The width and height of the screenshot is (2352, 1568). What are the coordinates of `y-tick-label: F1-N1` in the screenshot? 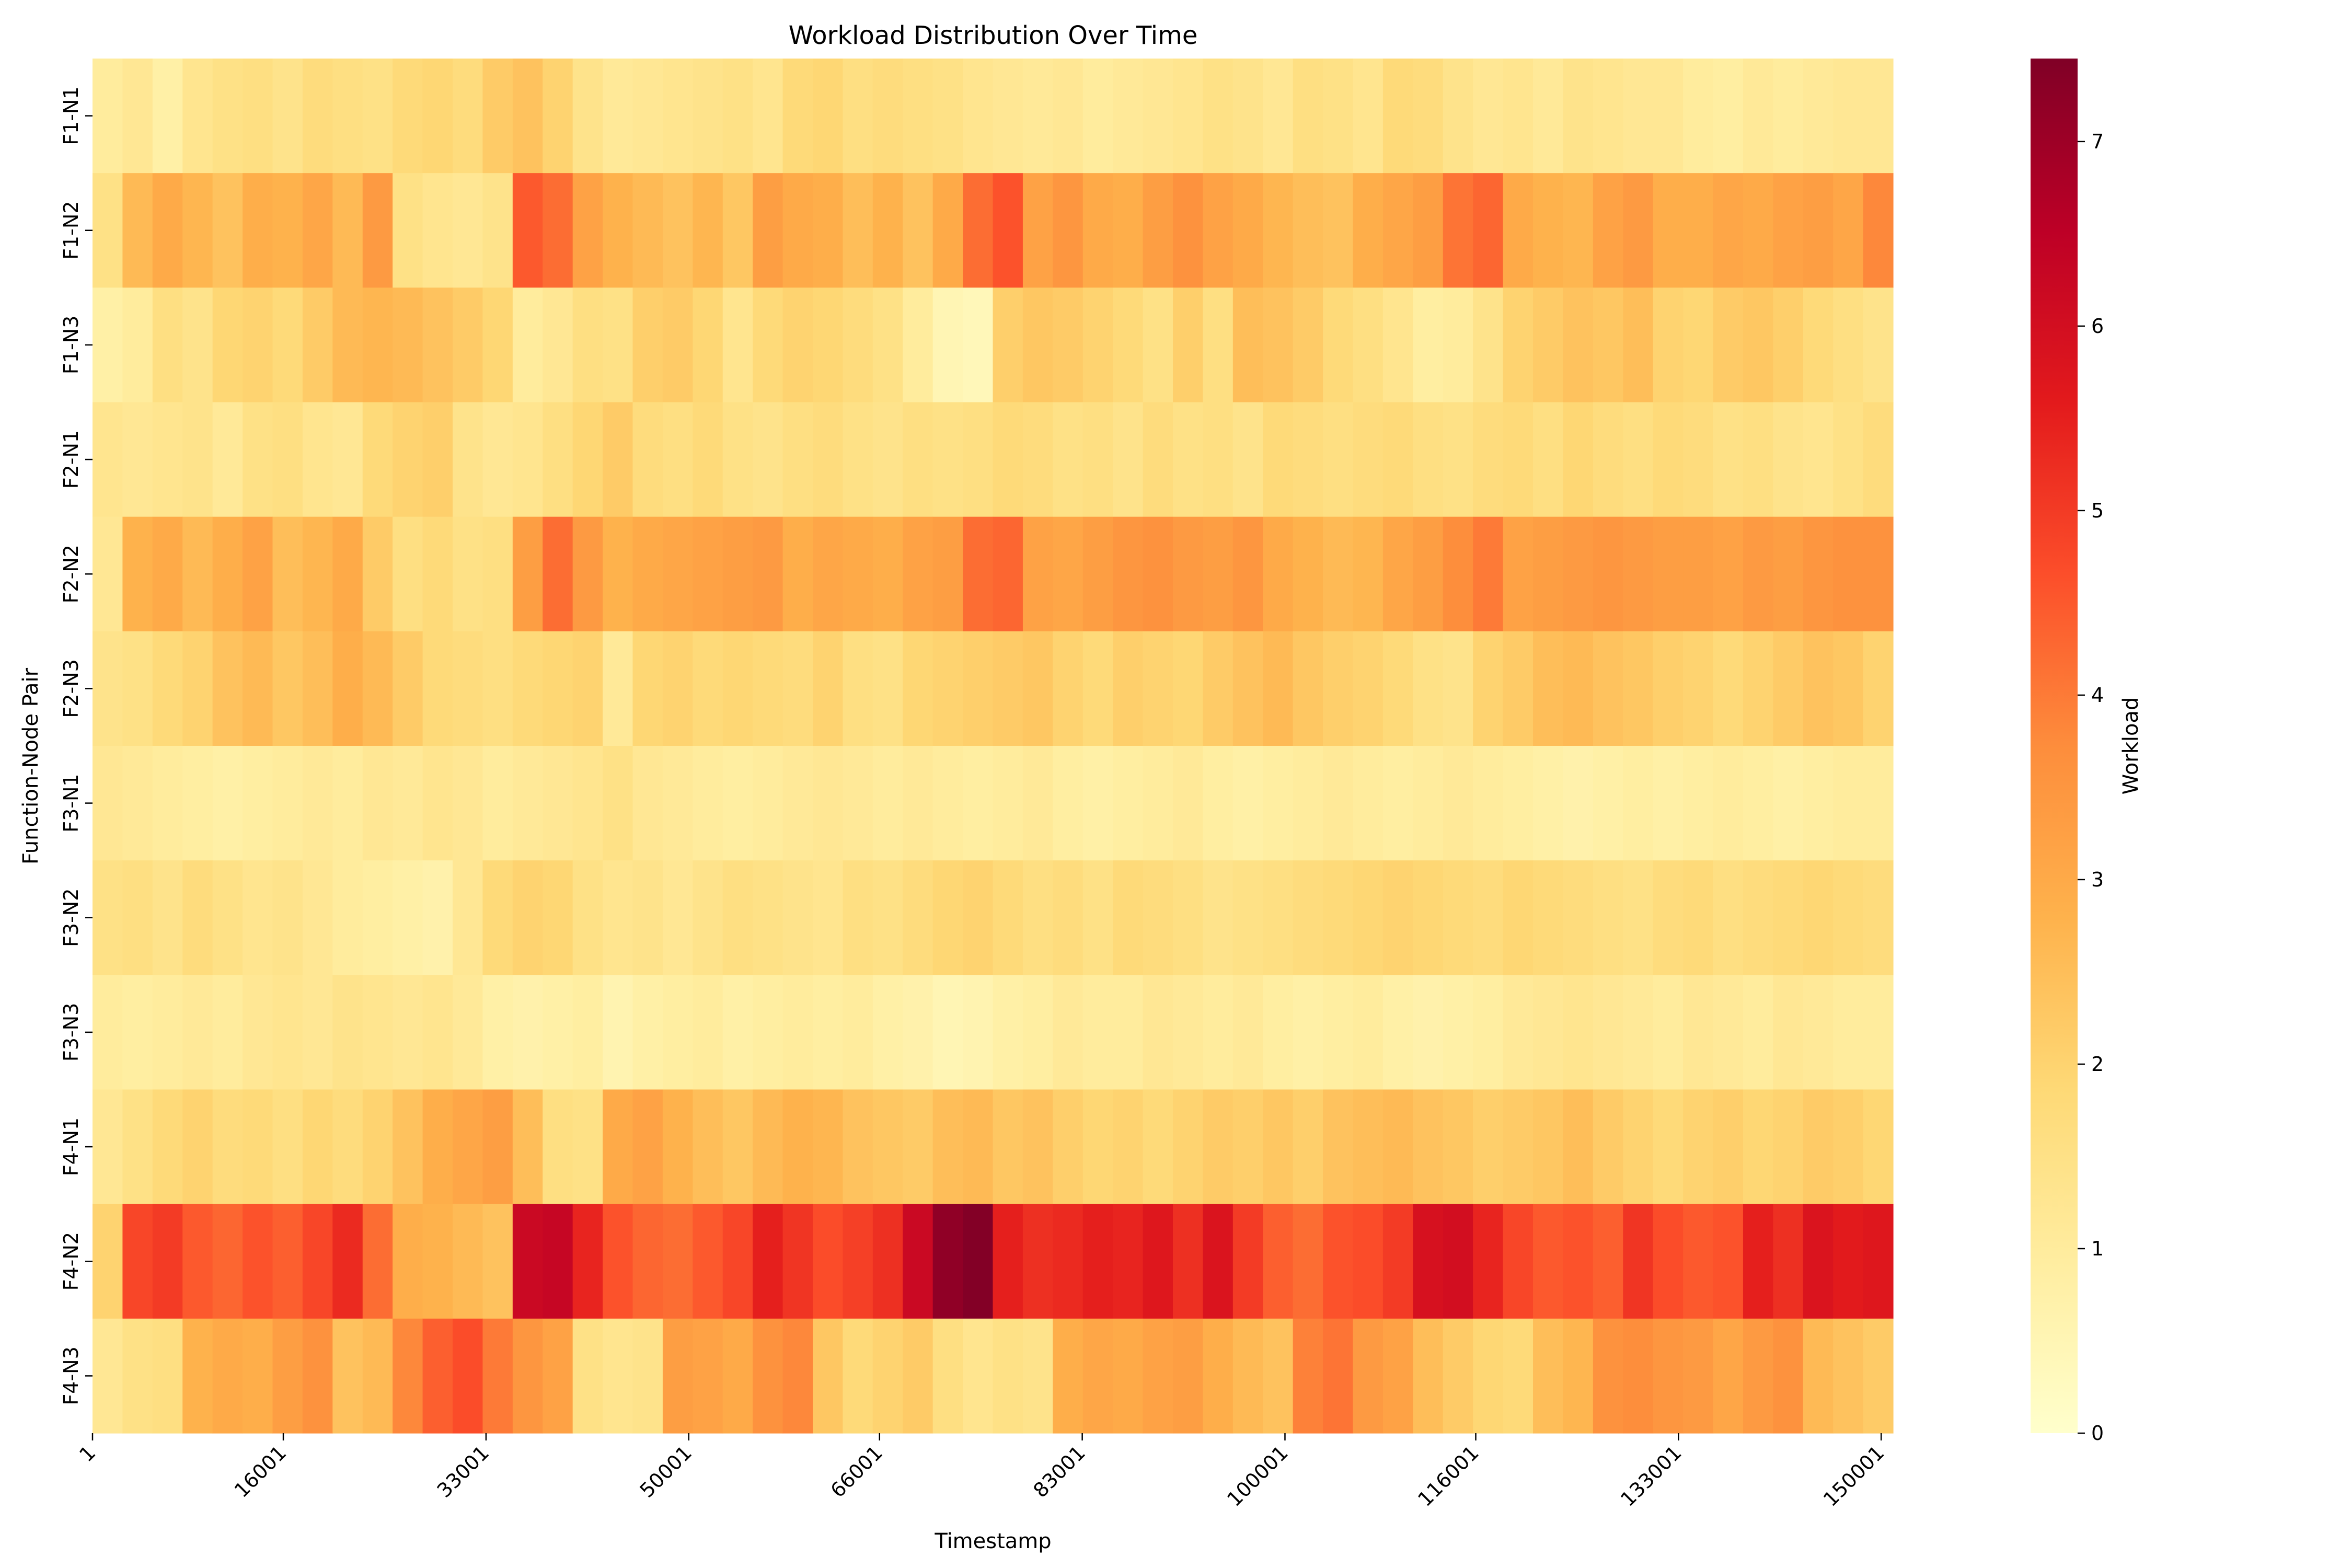 It's located at (71, 115).